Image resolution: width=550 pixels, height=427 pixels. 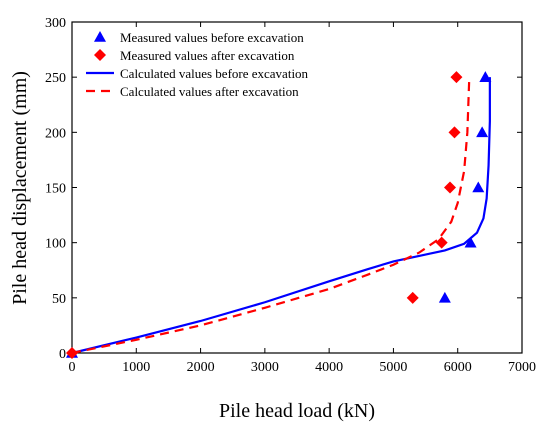 I want to click on x-tick-label: 1000, so click(x=136, y=367).